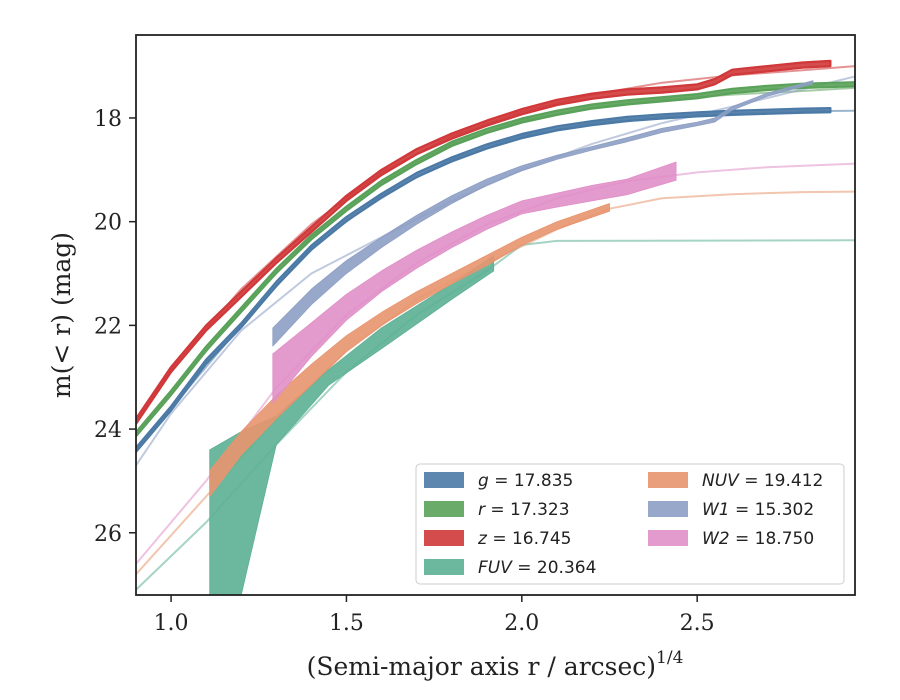  What do you see at coordinates (758, 510) in the screenshot?
I see `legend-label-w1: W1 = 15.302` at bounding box center [758, 510].